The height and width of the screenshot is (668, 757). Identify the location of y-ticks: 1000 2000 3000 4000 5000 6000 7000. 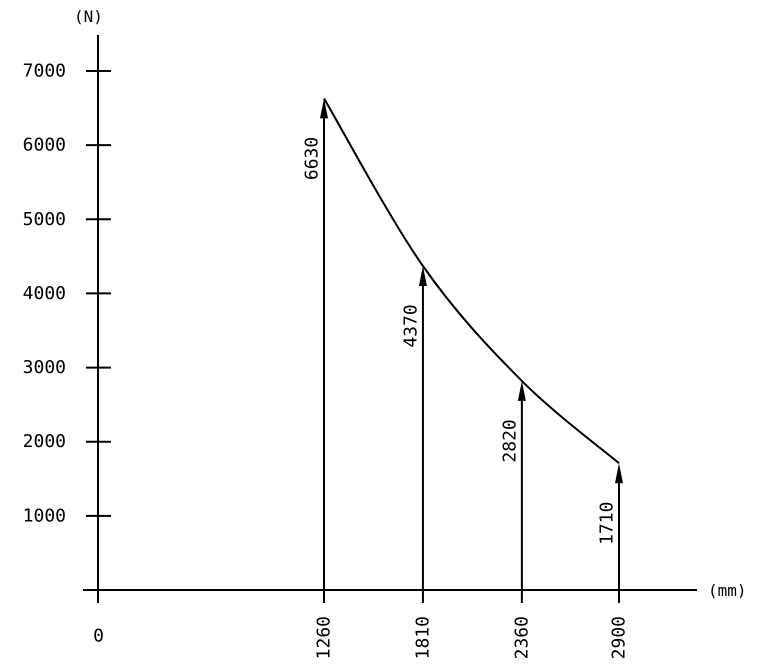
(67, 293).